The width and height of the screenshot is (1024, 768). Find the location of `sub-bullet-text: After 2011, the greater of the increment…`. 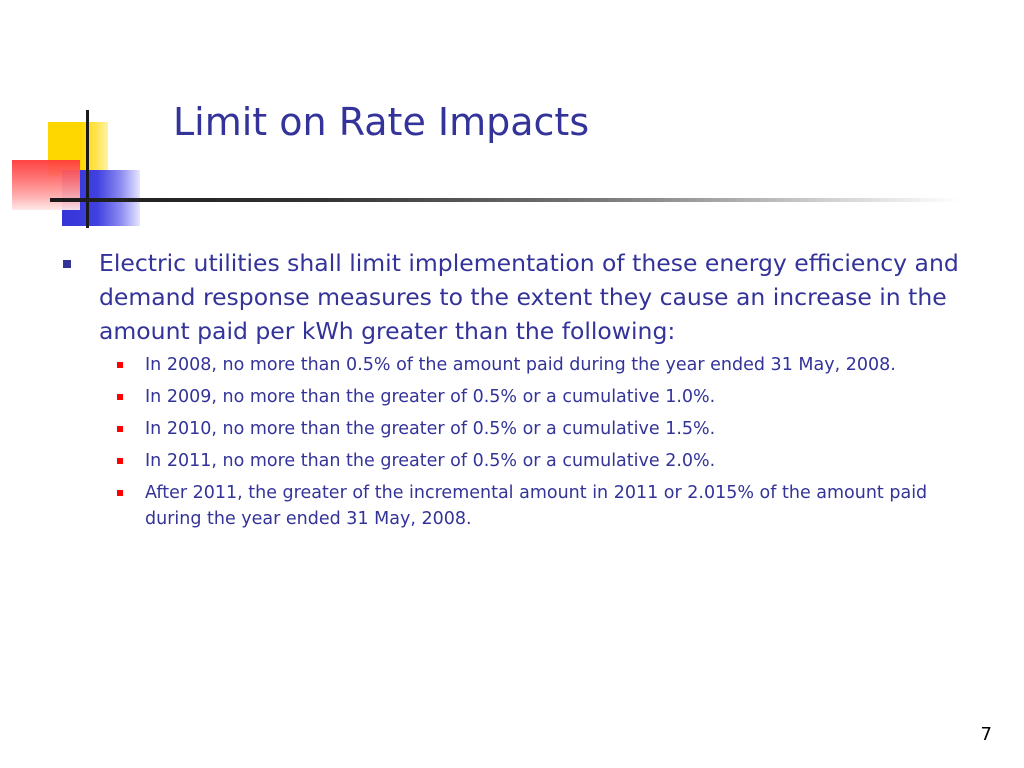

sub-bullet-text: After 2011, the greater of the increment… is located at coordinates (536, 506).